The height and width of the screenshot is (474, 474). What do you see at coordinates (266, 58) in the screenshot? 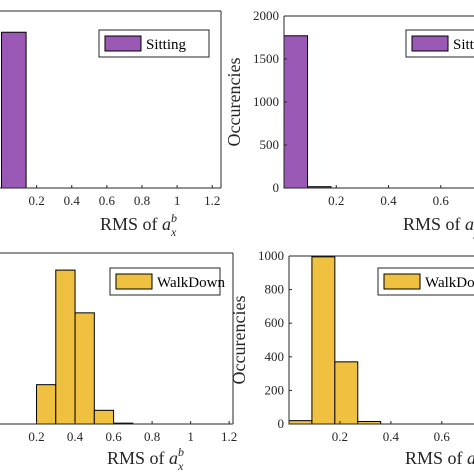
I see `y-tick-label: 1500` at bounding box center [266, 58].